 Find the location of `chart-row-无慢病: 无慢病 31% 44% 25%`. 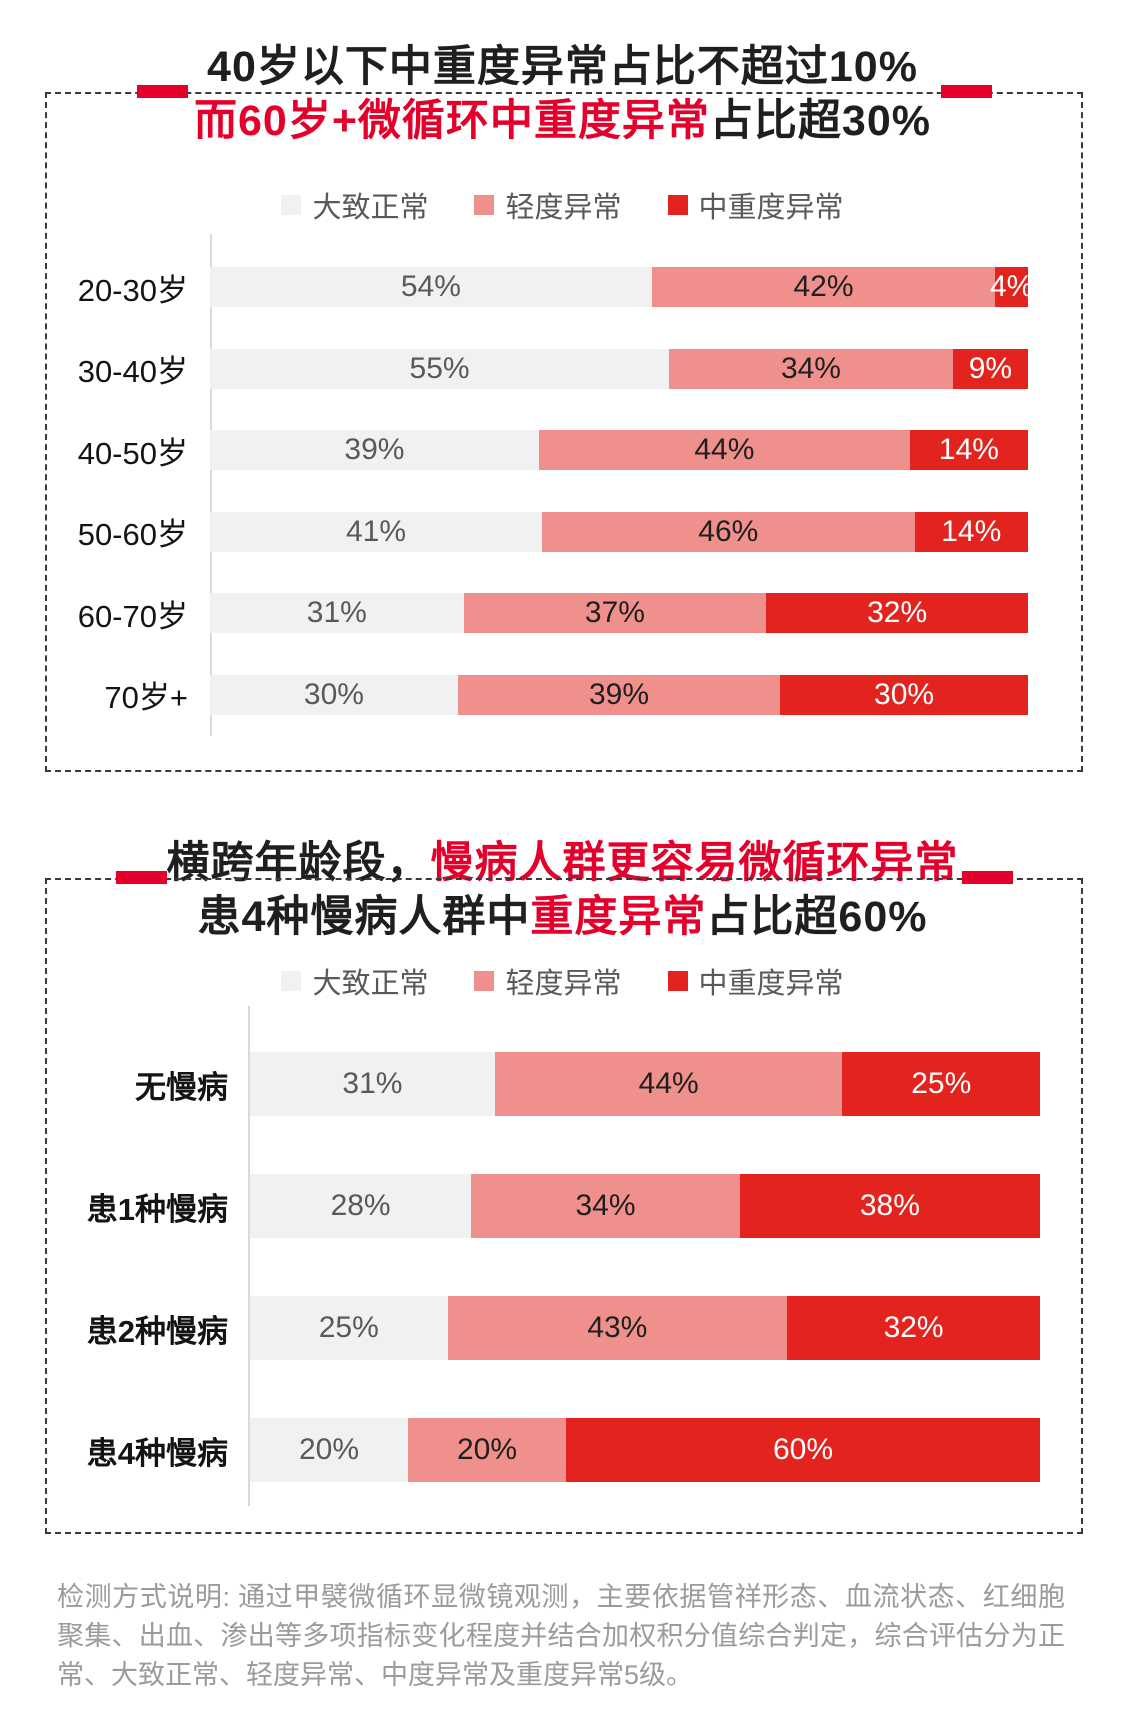

chart-row-无慢病: 无慢病 31% 44% 25% is located at coordinates (551, 1084).